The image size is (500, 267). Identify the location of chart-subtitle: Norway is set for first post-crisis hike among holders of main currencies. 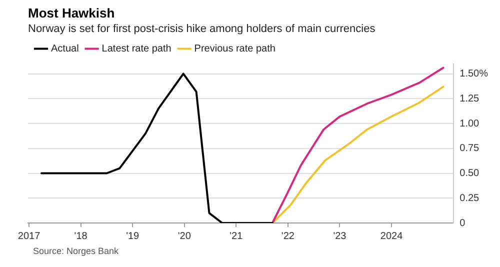
(202, 29).